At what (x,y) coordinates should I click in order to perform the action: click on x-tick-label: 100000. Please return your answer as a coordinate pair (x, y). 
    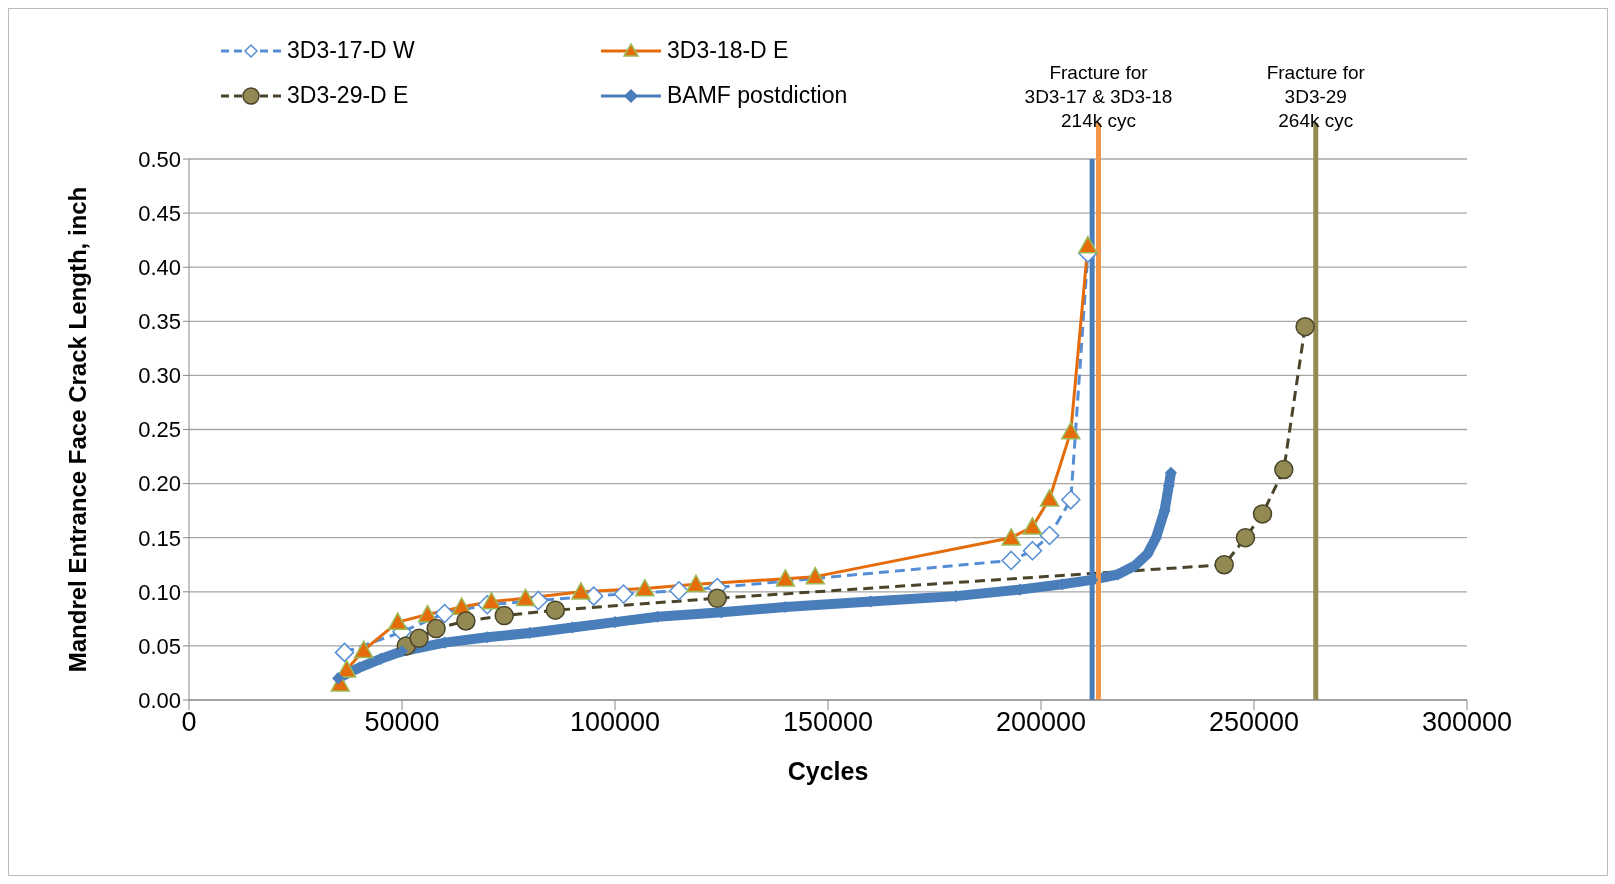
    Looking at the image, I should click on (615, 722).